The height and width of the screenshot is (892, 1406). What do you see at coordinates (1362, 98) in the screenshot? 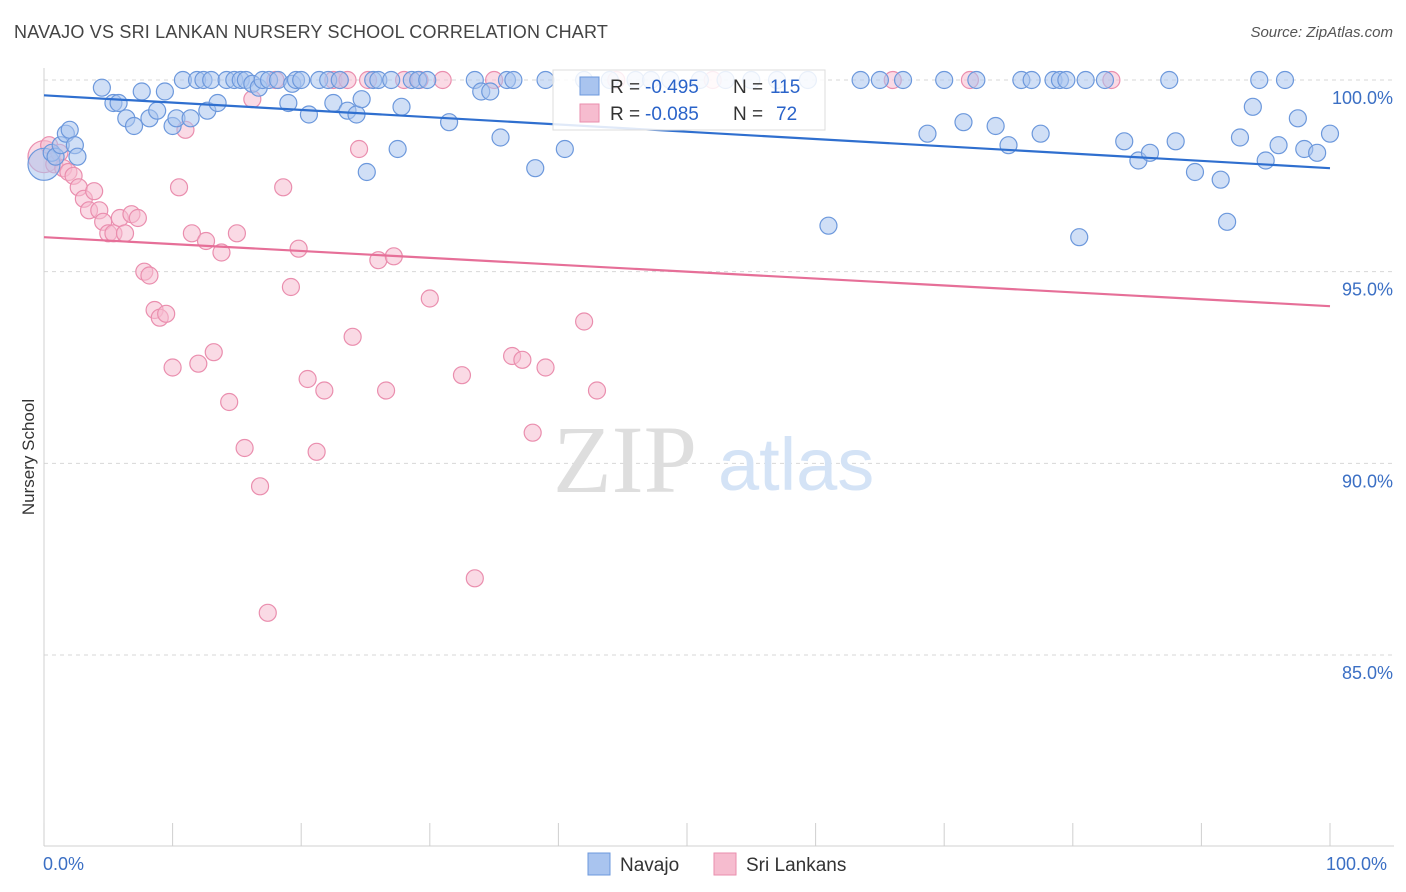
I see `y-tick-label-0: 100.0%` at bounding box center [1362, 98].